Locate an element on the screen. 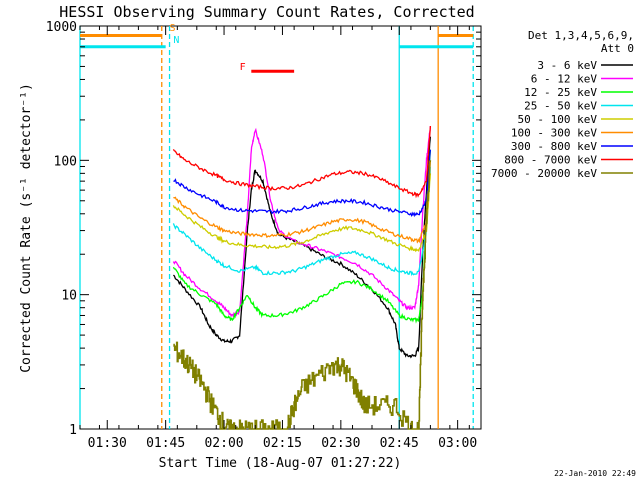  series-100-300-kev is located at coordinates (302, 202).